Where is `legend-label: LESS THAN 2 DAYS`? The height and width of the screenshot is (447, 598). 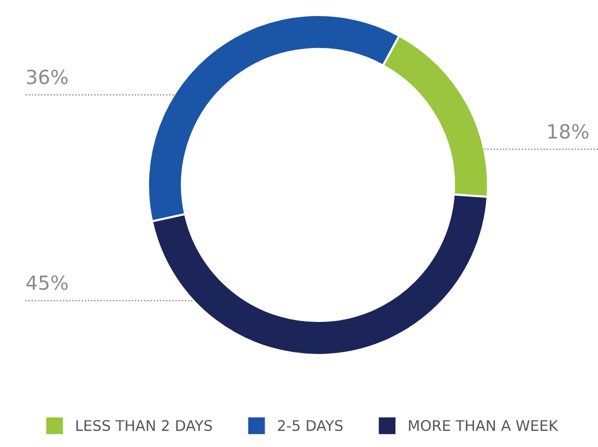
legend-label: LESS THAN 2 DAYS is located at coordinates (144, 426).